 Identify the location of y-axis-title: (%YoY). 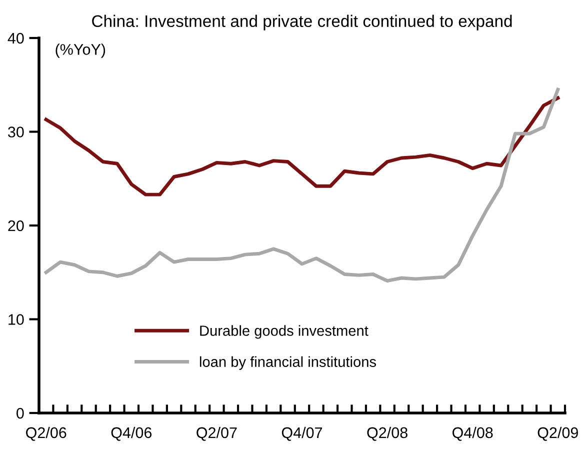
(81, 51).